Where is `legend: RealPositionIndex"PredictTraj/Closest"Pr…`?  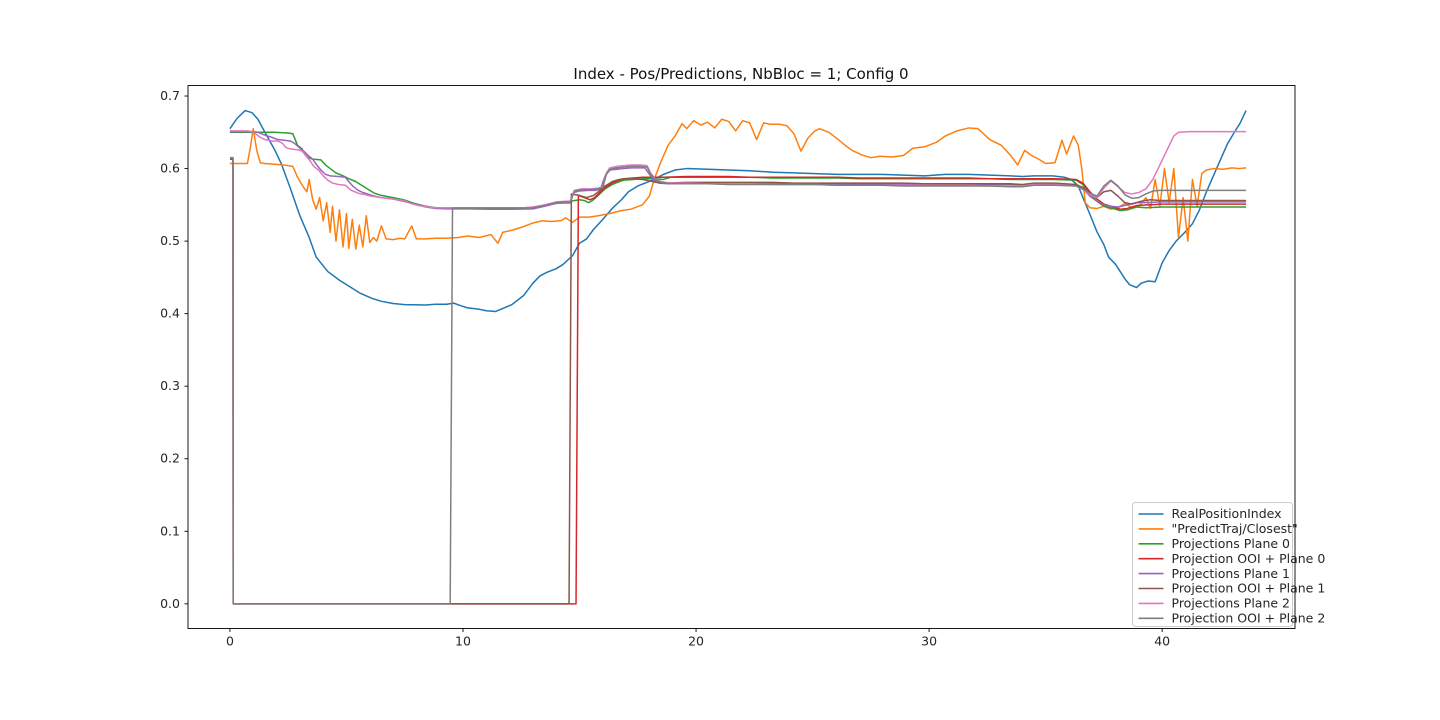
legend: RealPositionIndex"PredictTraj/Closest"Pr… is located at coordinates (1229, 564).